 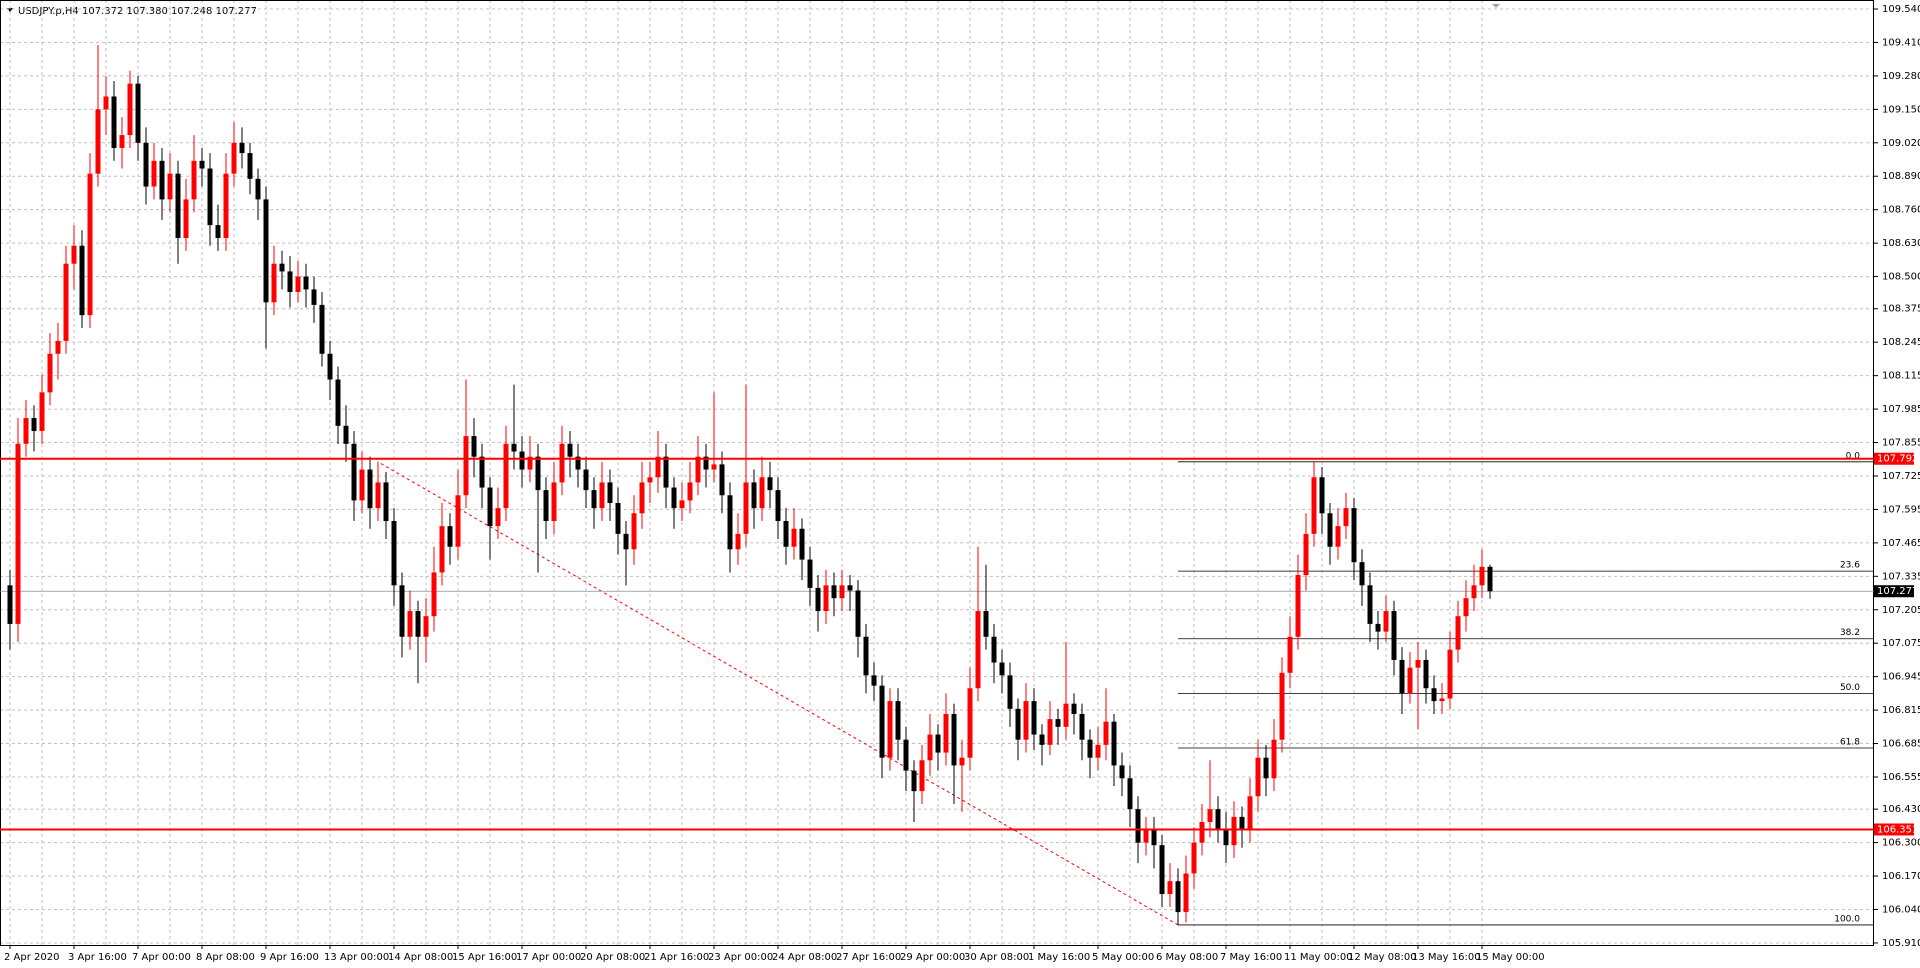 I want to click on x-tick-label: 1 May 16:00, so click(x=1059, y=957).